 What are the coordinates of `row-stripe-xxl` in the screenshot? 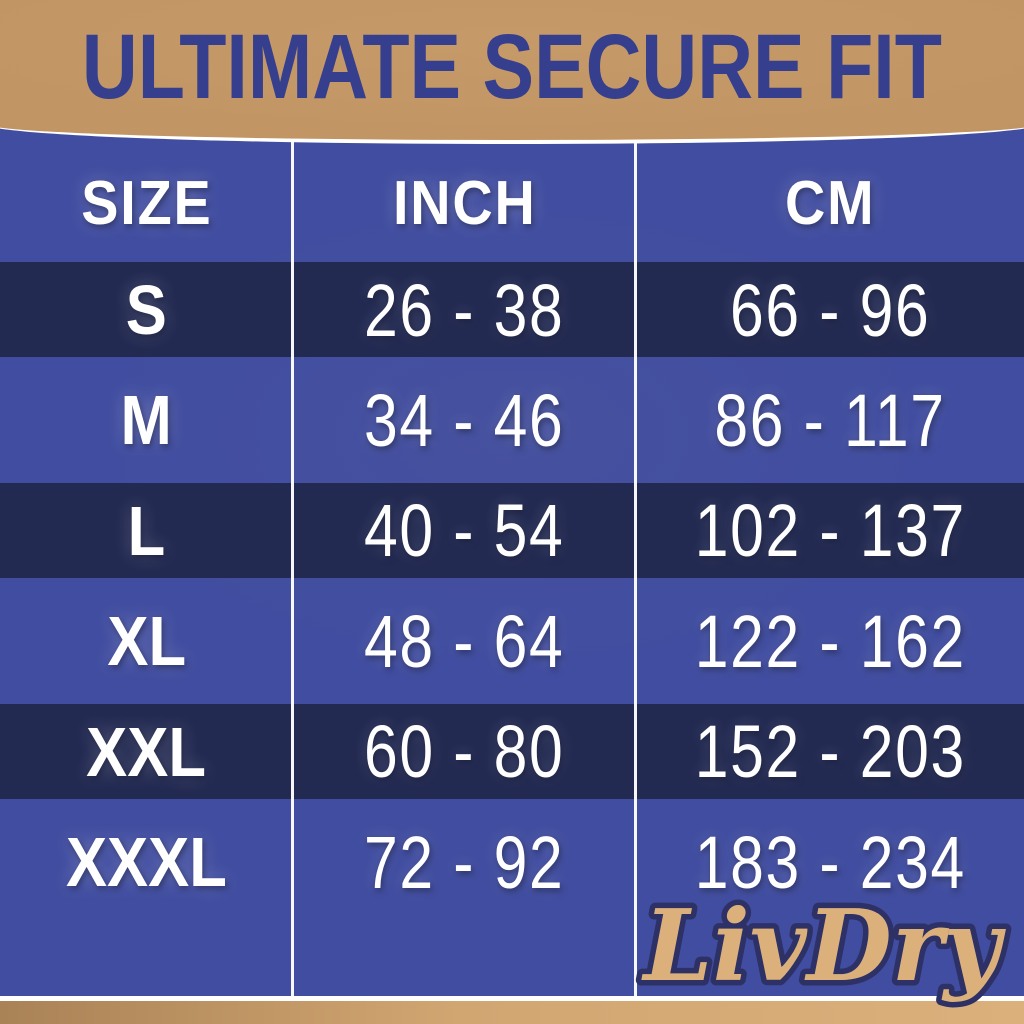 It's located at (512, 751).